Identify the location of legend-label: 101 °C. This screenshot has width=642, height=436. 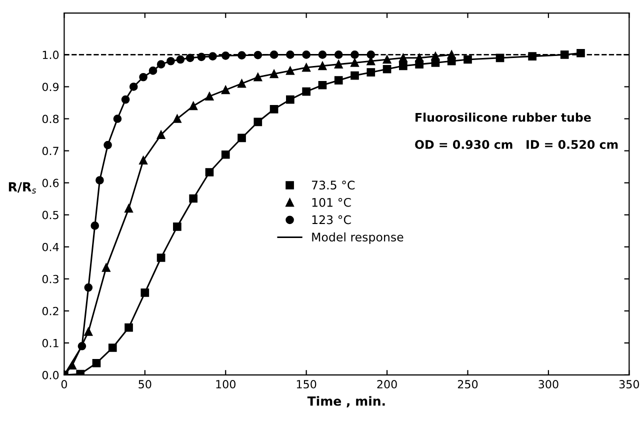
(331, 202).